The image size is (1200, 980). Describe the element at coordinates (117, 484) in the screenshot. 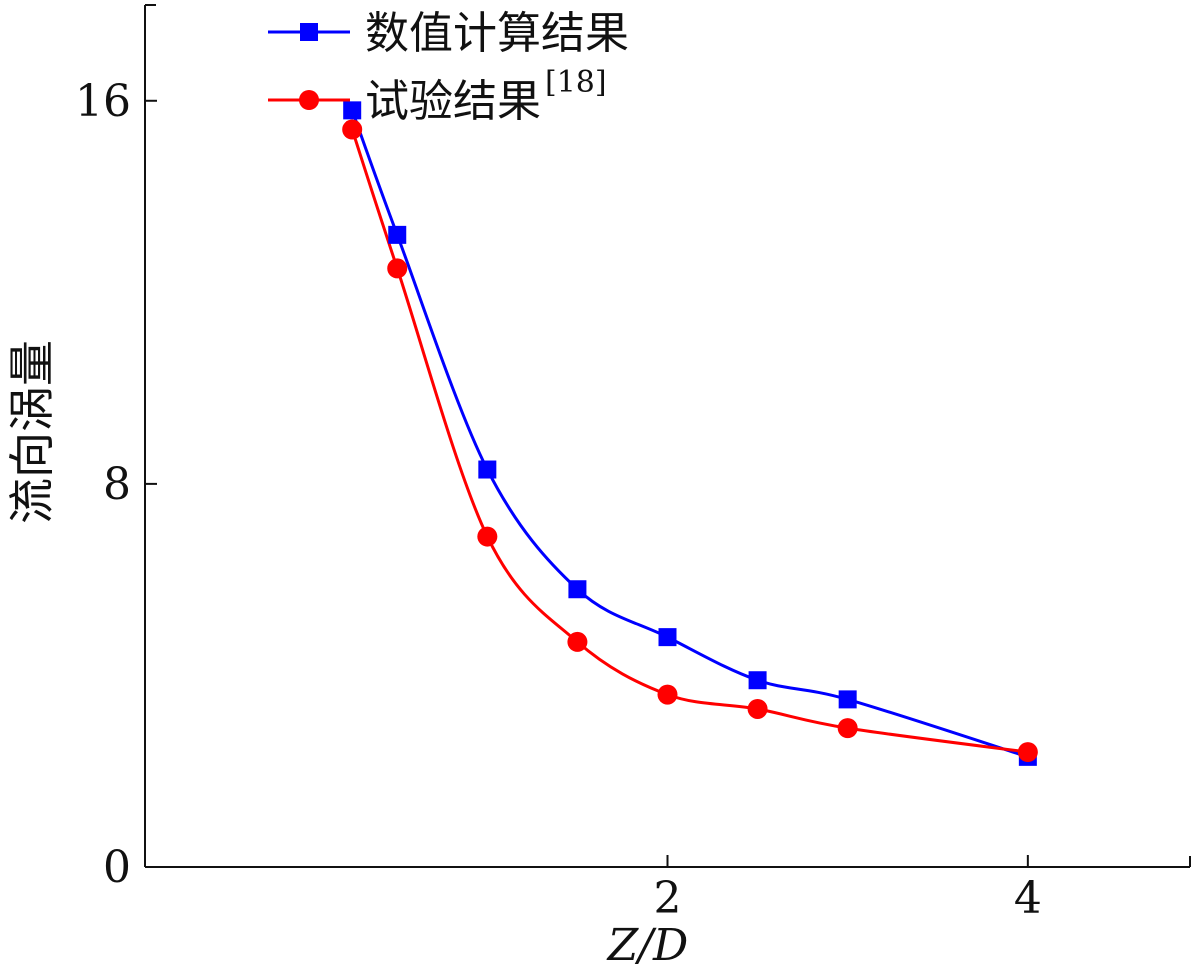

I see `y-tick-label-1: 8` at that location.